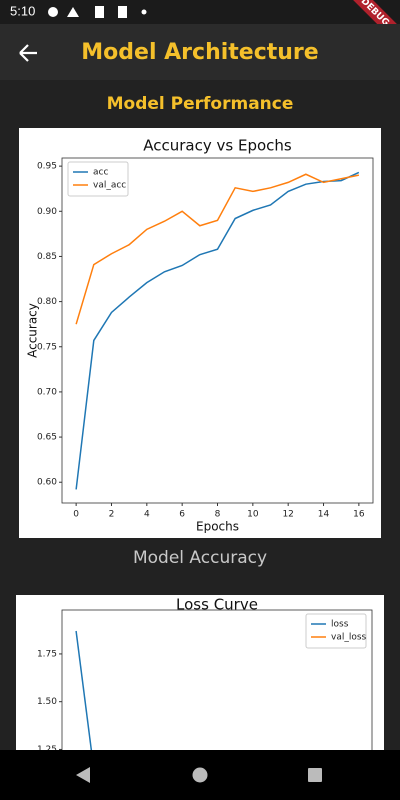  Describe the element at coordinates (47, 750) in the screenshot. I see `y-tick-label: 1.25` at that location.